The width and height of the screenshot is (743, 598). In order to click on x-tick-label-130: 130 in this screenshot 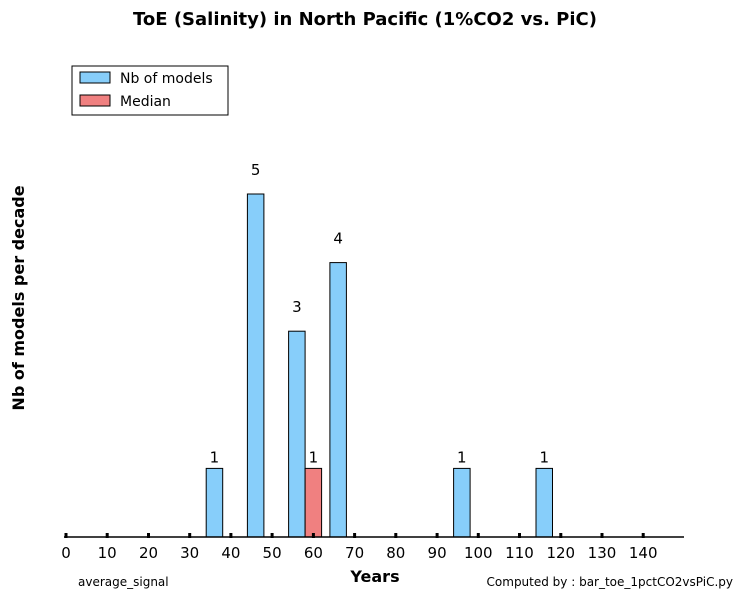, I will do `click(602, 553)`.